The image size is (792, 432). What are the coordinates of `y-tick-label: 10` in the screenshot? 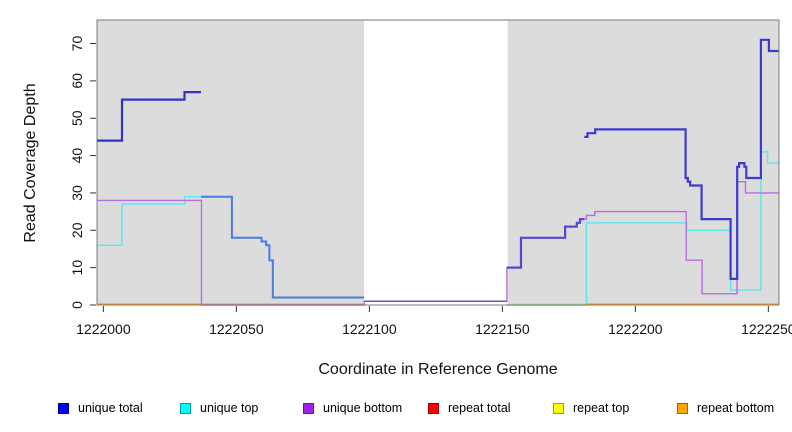 It's located at (77, 268).